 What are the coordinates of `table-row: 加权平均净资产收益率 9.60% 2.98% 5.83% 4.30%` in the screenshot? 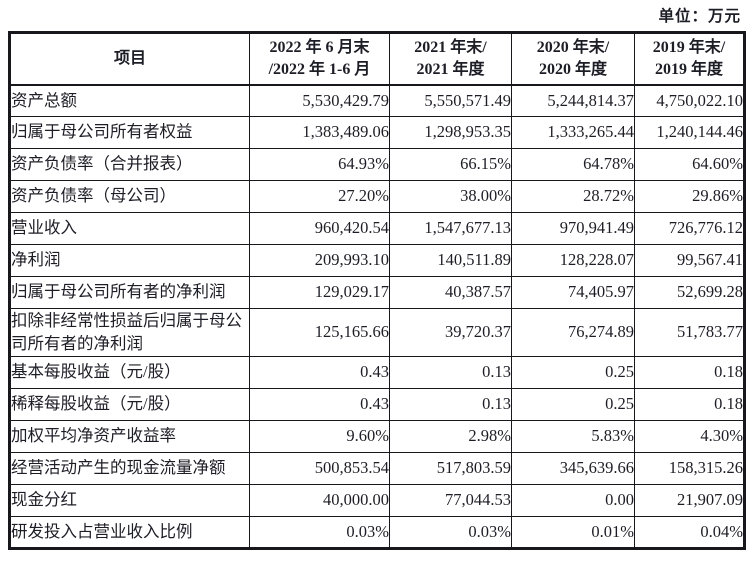 It's located at (377, 436).